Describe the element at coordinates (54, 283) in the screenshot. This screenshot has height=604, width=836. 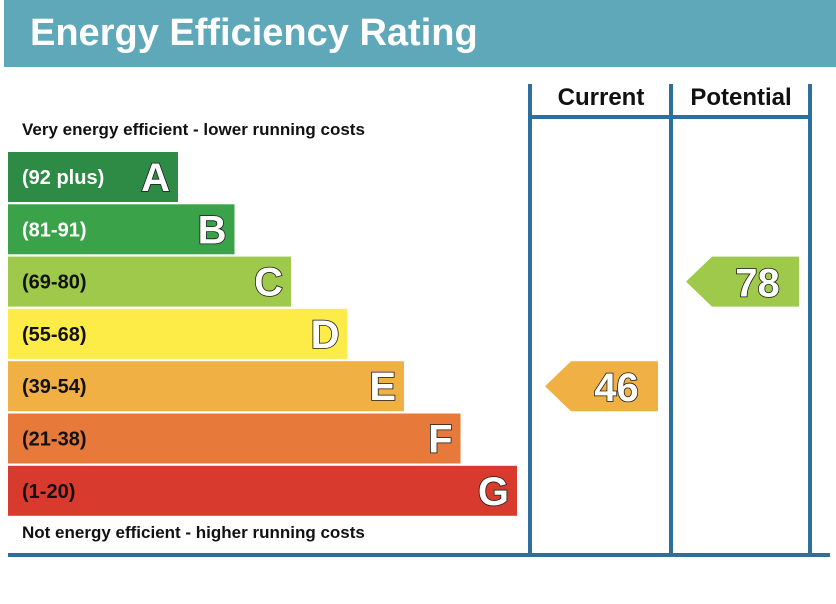
I see `band-c-range: (69-80)` at that location.